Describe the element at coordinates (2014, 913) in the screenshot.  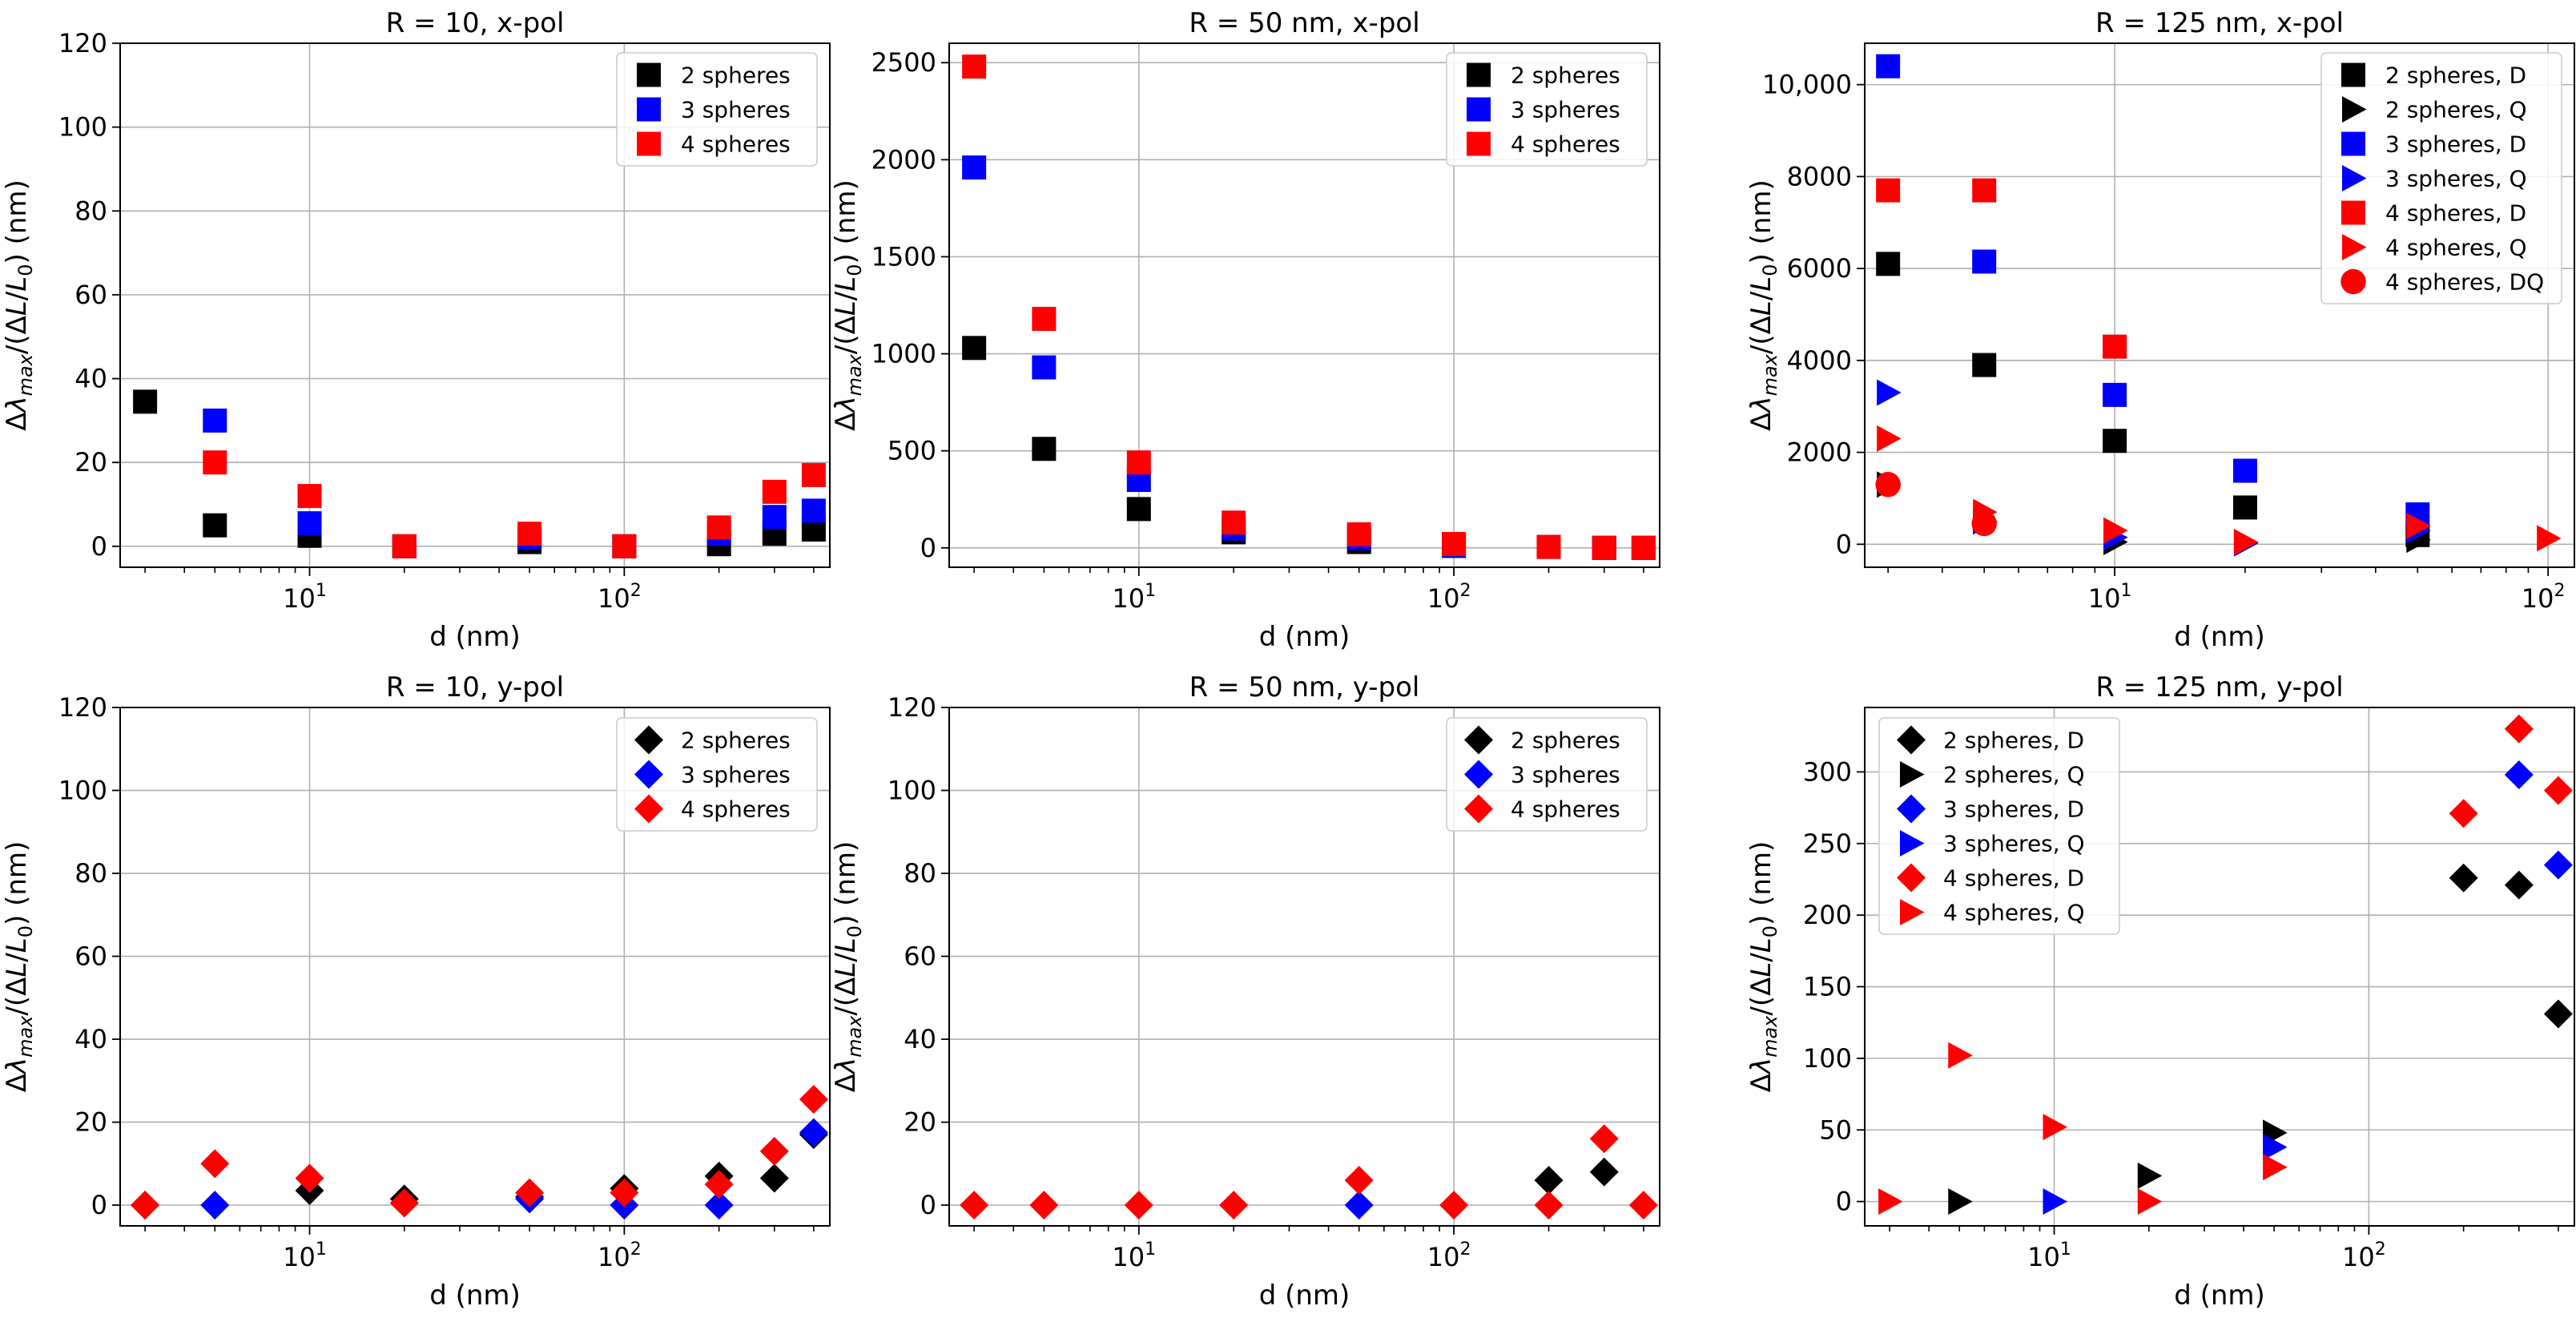
I see `legend-label: 4 spheres, Q` at that location.